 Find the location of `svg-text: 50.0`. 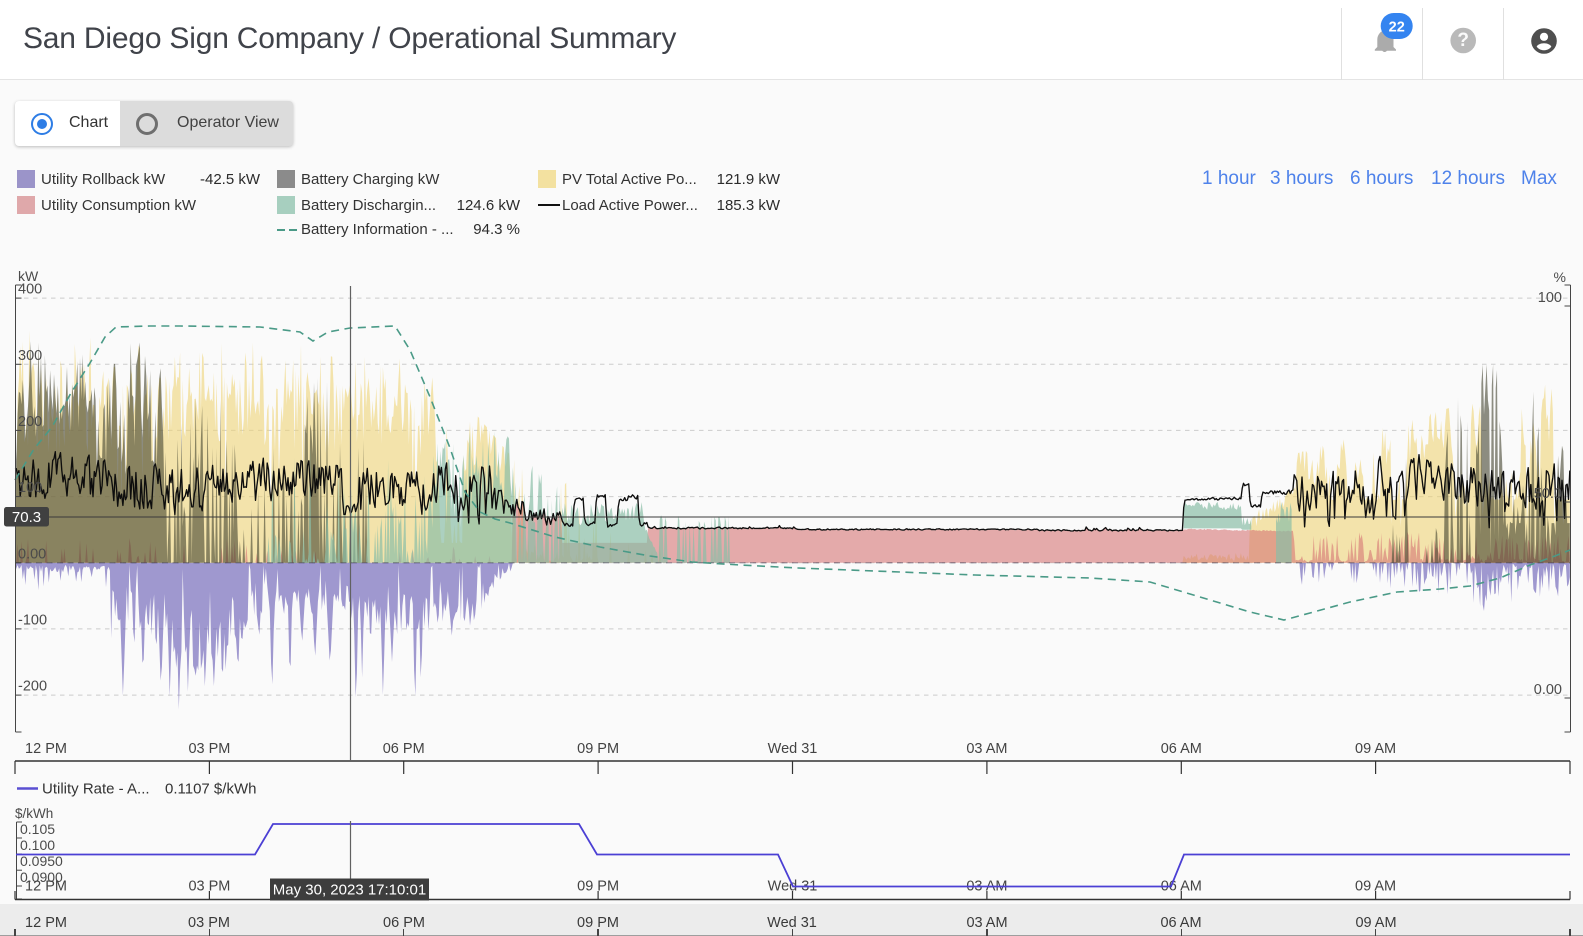

svg-text: 50.0 is located at coordinates (1548, 494).